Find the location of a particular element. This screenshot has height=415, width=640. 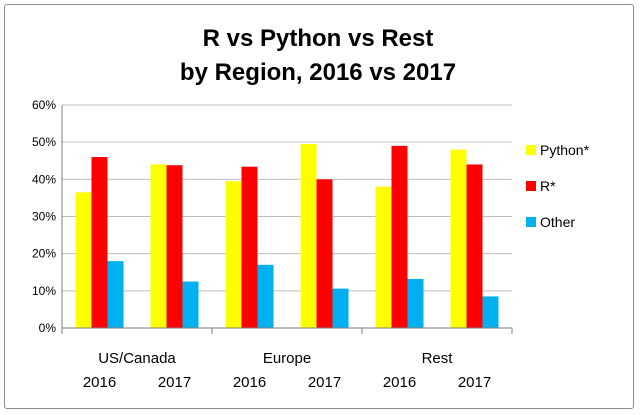

y-tick-label: 20% is located at coordinates (44, 254).